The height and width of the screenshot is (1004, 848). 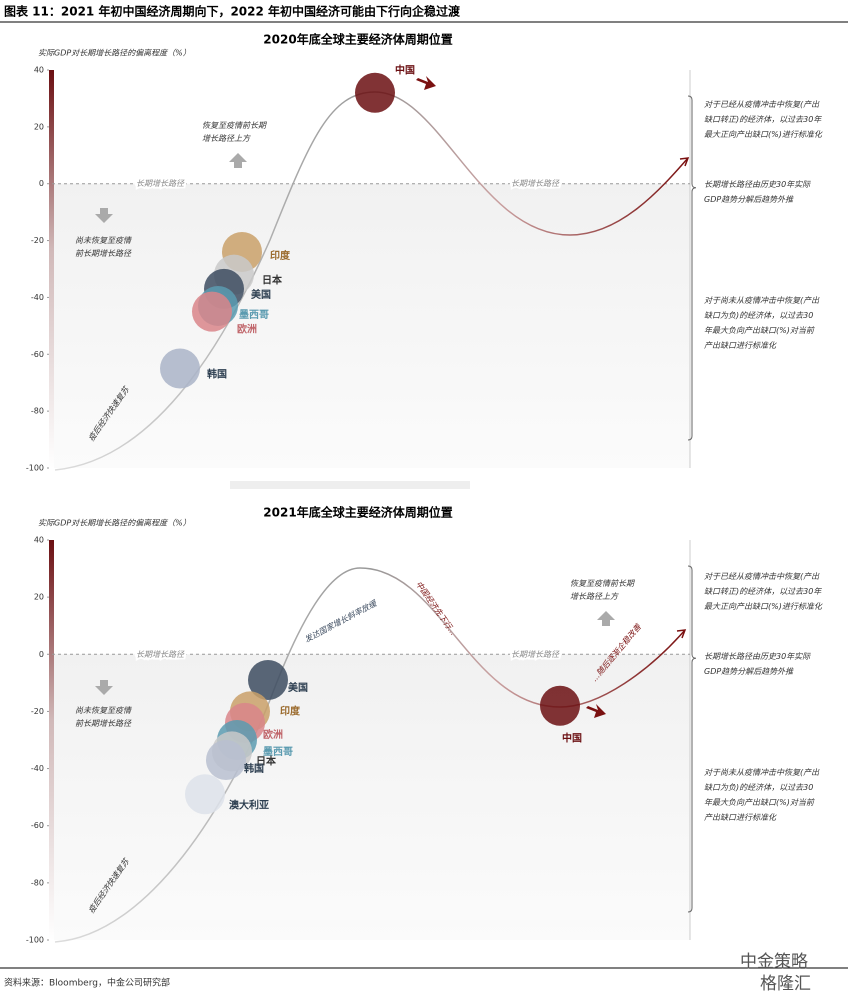 I want to click on separator, so click(x=350, y=485).